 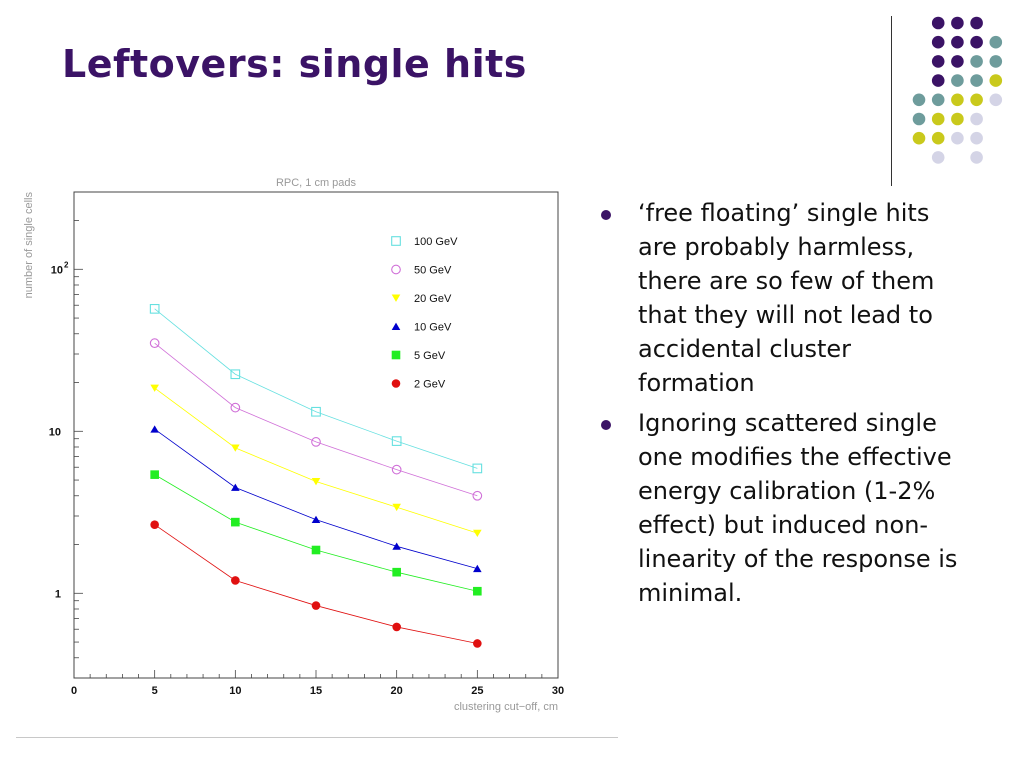 I want to click on x-tick-label: 15, so click(x=316, y=691).